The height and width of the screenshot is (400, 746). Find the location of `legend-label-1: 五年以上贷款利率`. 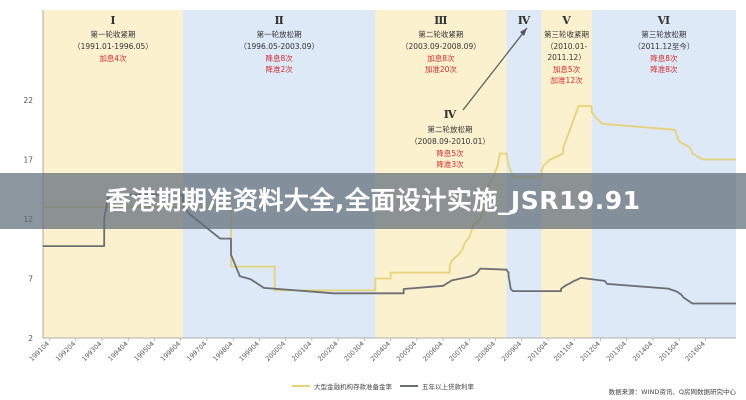

legend-label-1: 五年以上贷款利率 is located at coordinates (448, 386).